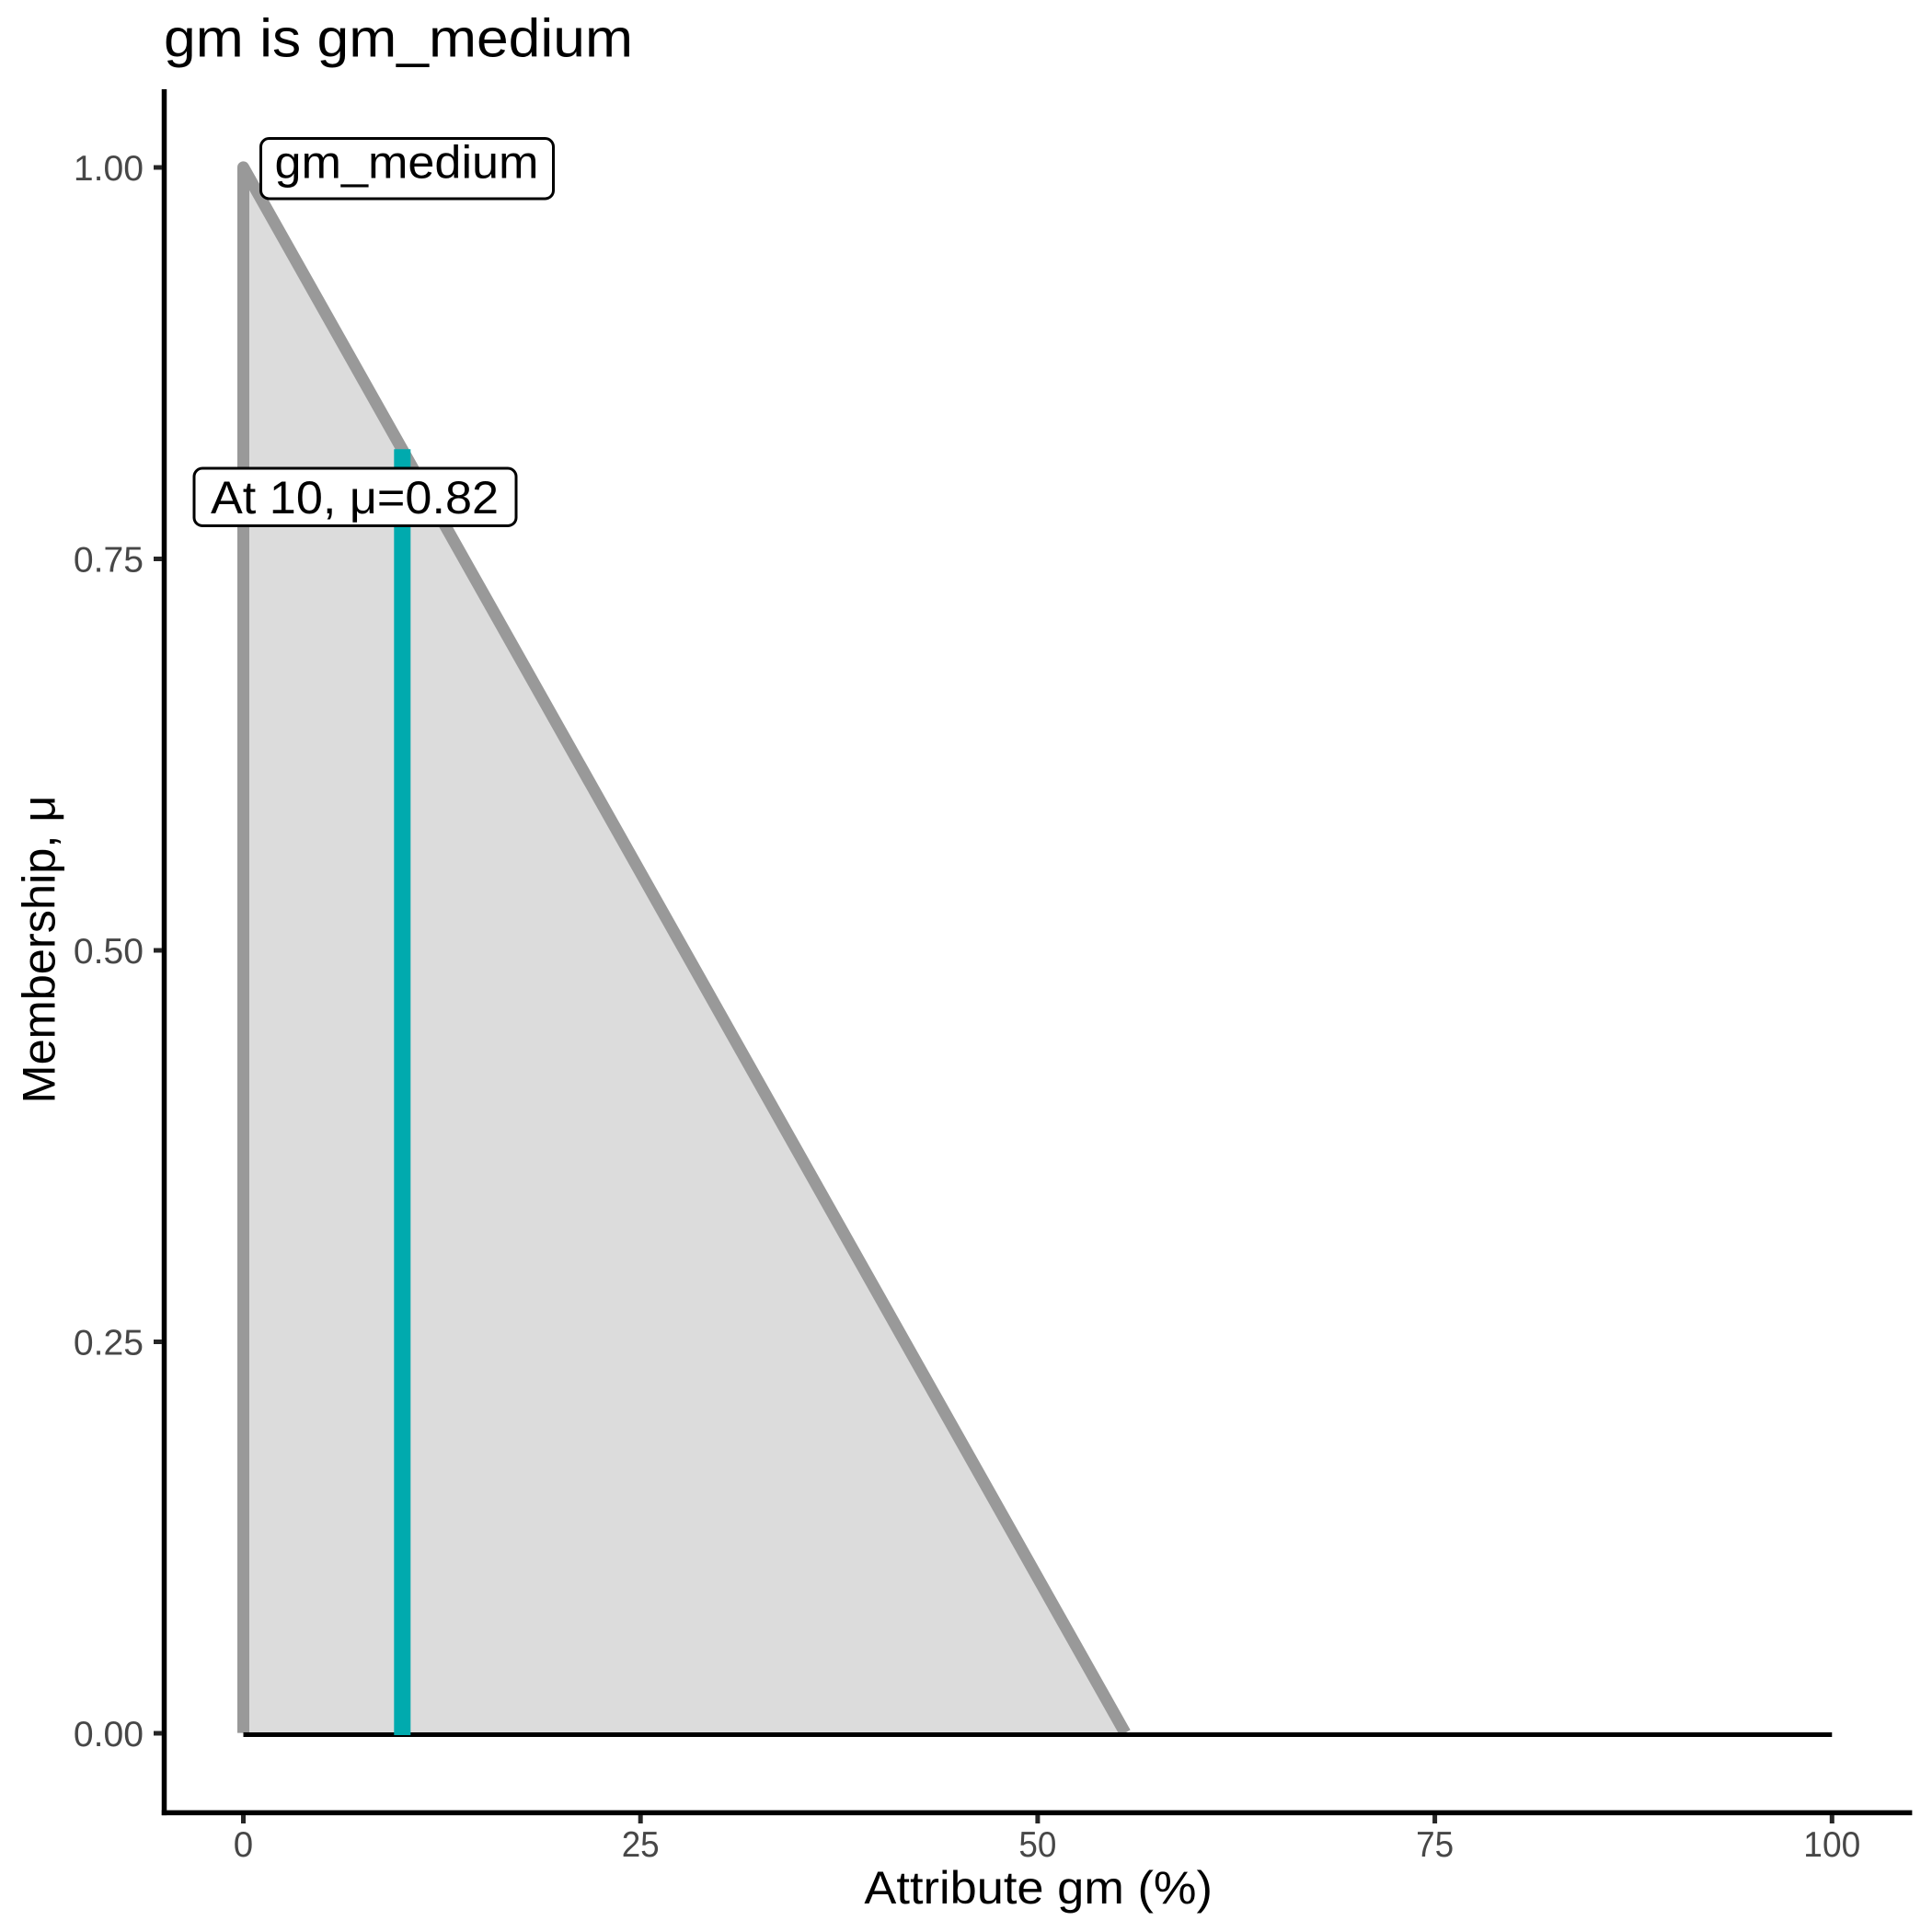  What do you see at coordinates (1435, 1845) in the screenshot?
I see `svg-text: 75` at bounding box center [1435, 1845].